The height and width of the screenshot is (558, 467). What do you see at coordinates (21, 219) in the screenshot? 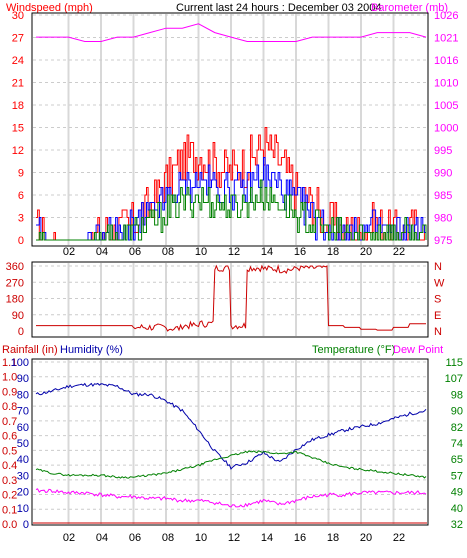
I see `wind-y-tick-label: 3` at bounding box center [21, 219].